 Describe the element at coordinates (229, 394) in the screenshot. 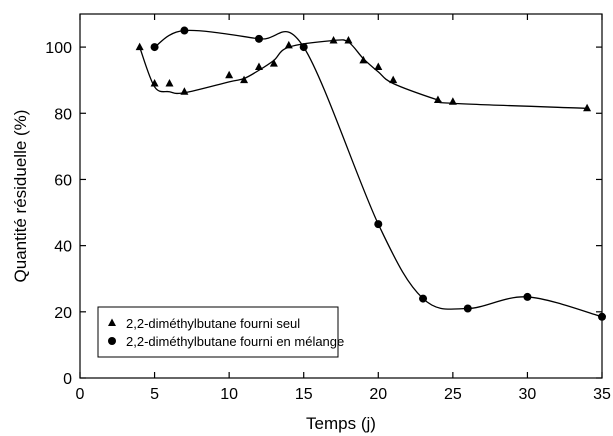

I see `x-tick-label: 10` at that location.